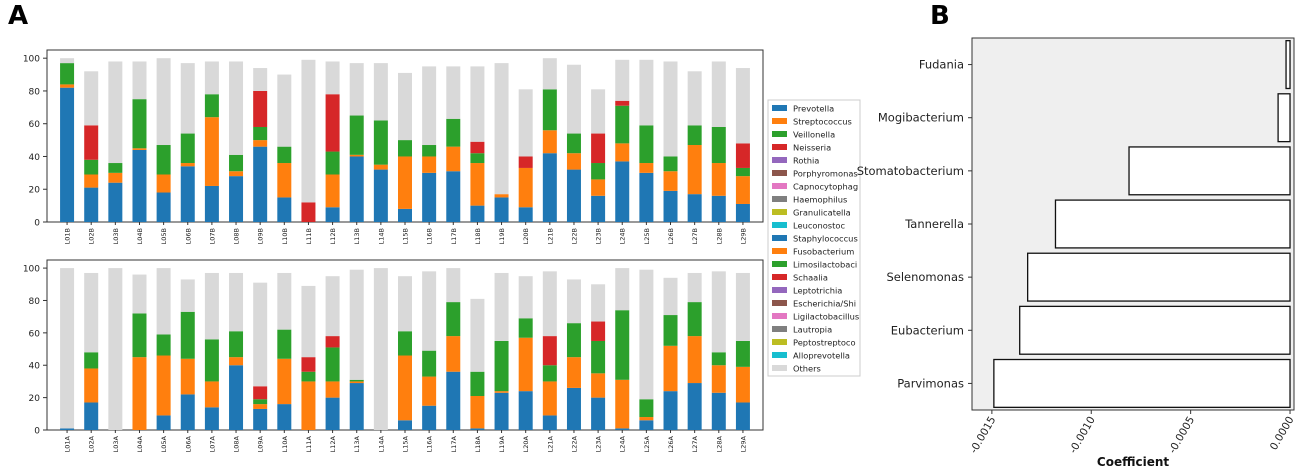 The width and height of the screenshot is (1299, 467). What do you see at coordinates (806, 161) in the screenshot?
I see `legend-label: Rothia` at bounding box center [806, 161].